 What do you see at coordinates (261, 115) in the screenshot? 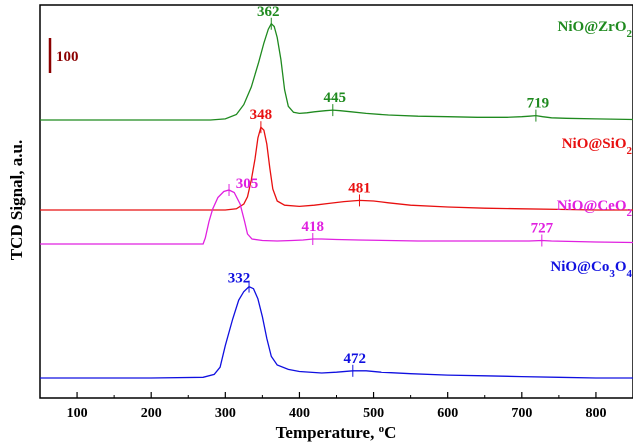
I see `peak-label: 348` at bounding box center [261, 115].